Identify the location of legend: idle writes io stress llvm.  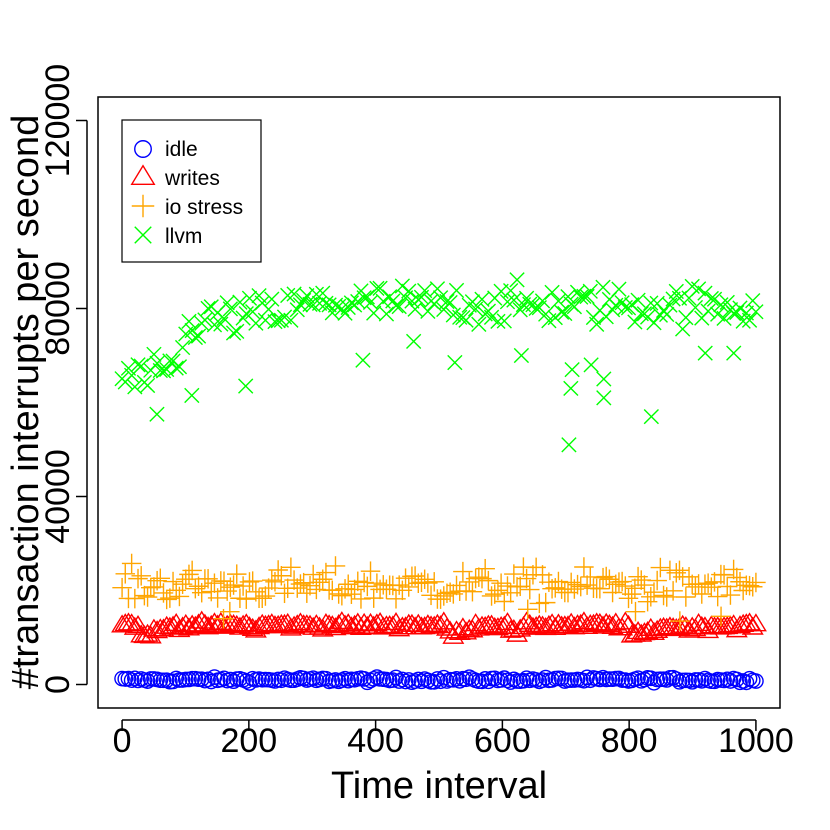
(191, 191).